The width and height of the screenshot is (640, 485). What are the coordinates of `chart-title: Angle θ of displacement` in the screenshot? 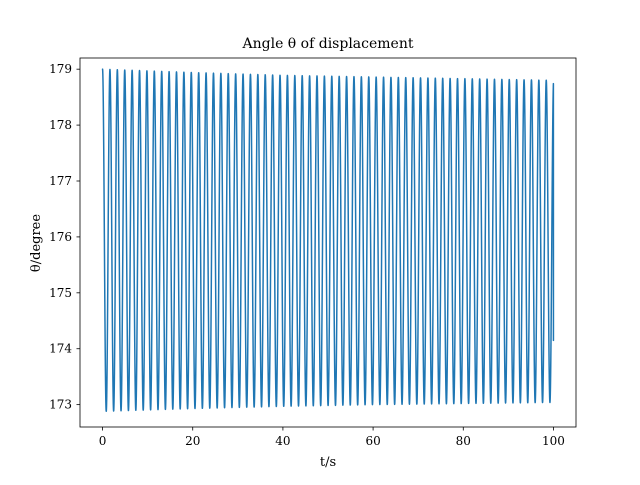 It's located at (328, 44).